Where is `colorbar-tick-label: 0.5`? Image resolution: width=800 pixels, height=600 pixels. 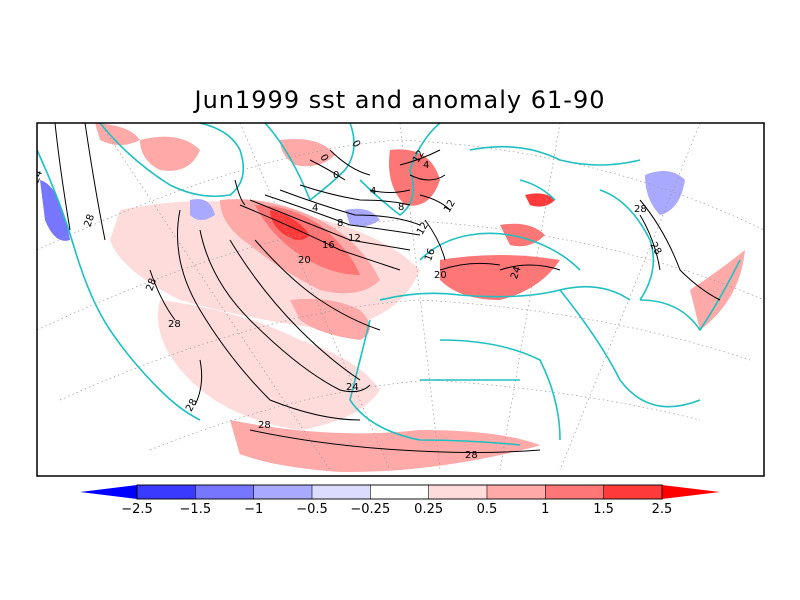
colorbar-tick-label: 0.5 is located at coordinates (487, 509).